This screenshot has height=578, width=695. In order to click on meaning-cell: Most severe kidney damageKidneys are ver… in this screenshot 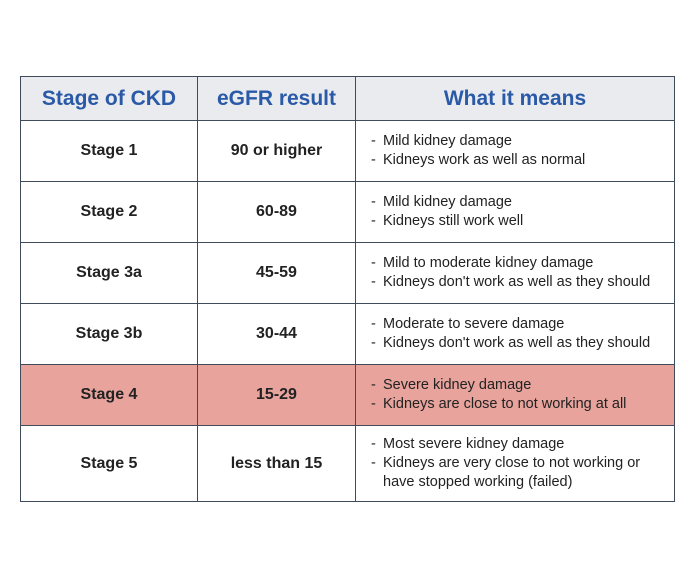, I will do `click(515, 463)`.